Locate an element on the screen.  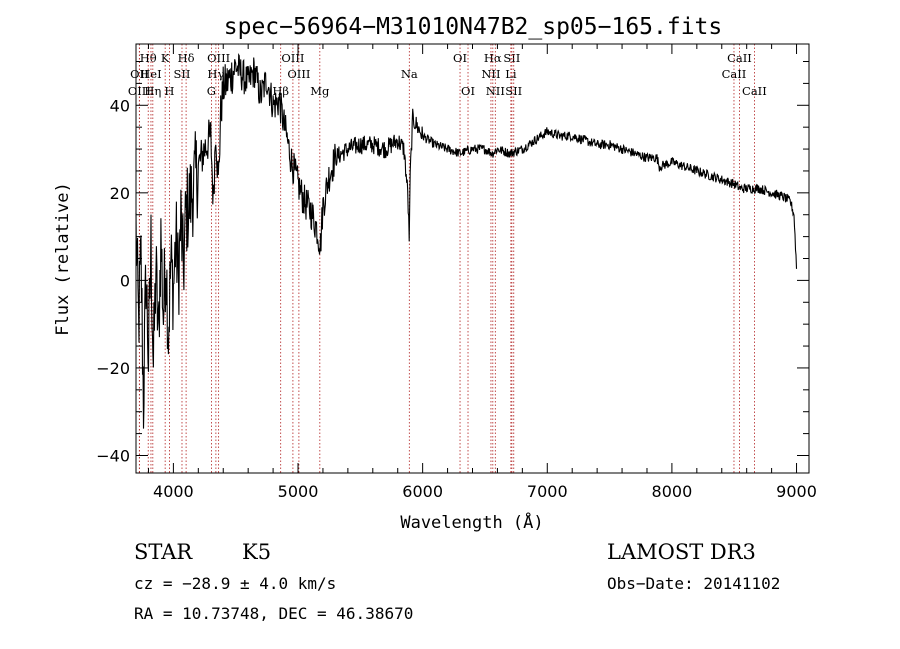
y-tick-label: 0 is located at coordinates (125, 280).